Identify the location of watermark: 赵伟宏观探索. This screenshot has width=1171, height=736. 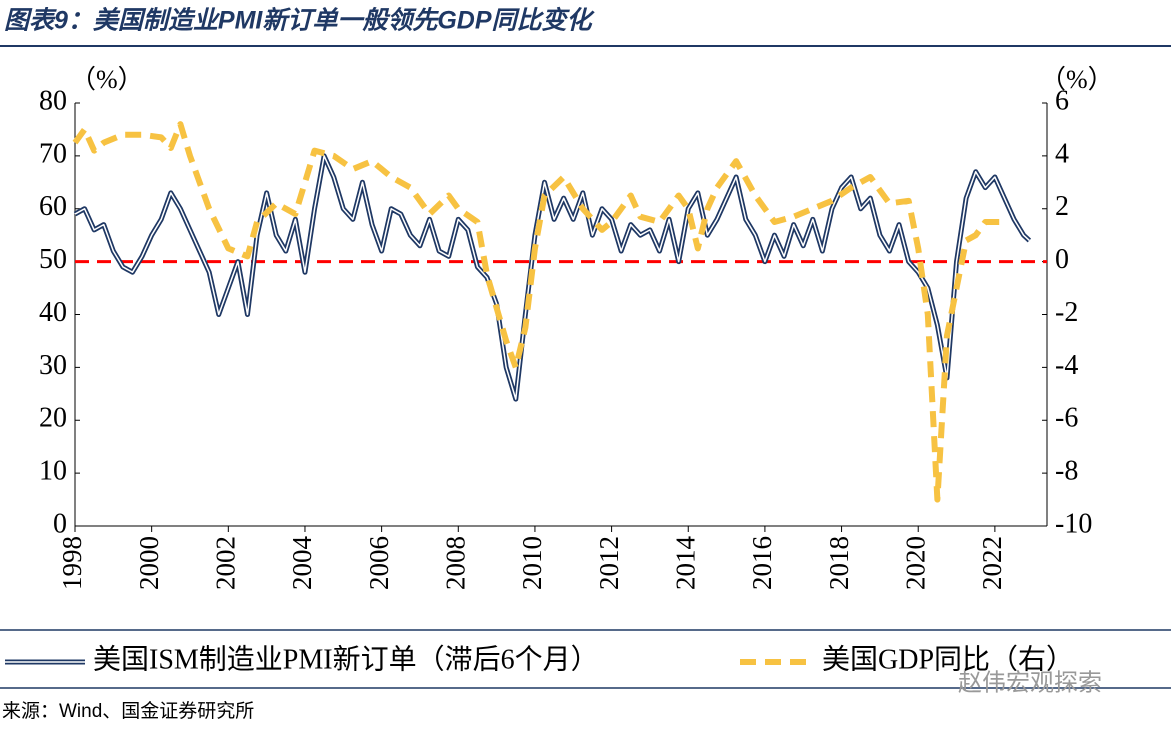
(1030, 682).